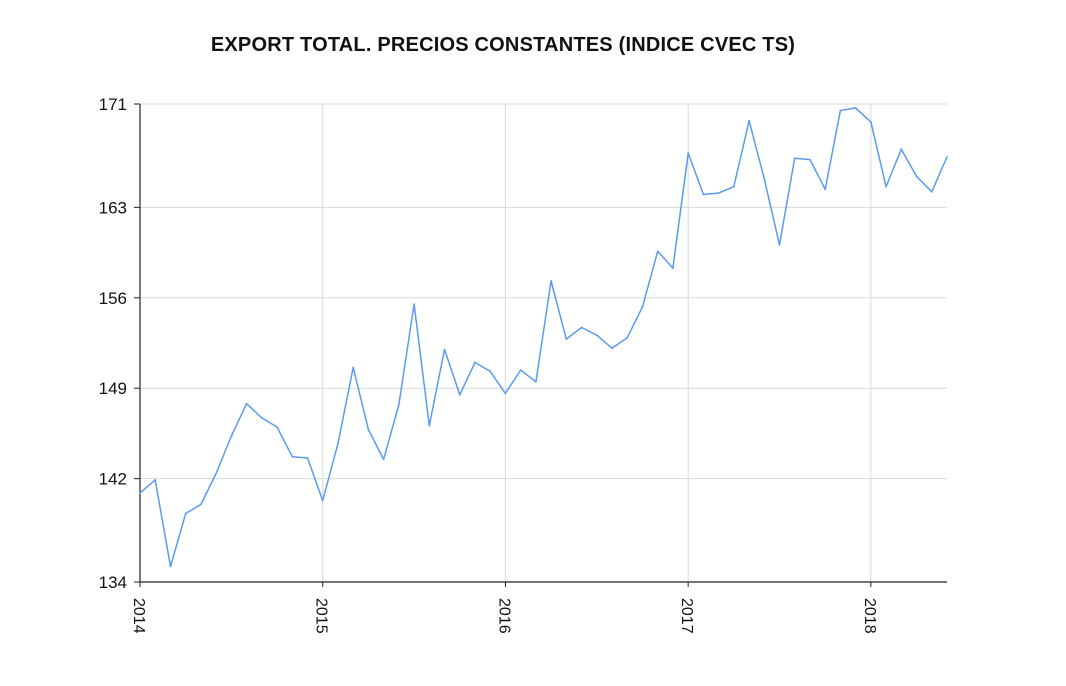 This screenshot has width=1066, height=686. I want to click on x-tick-label: 2016, so click(503, 616).